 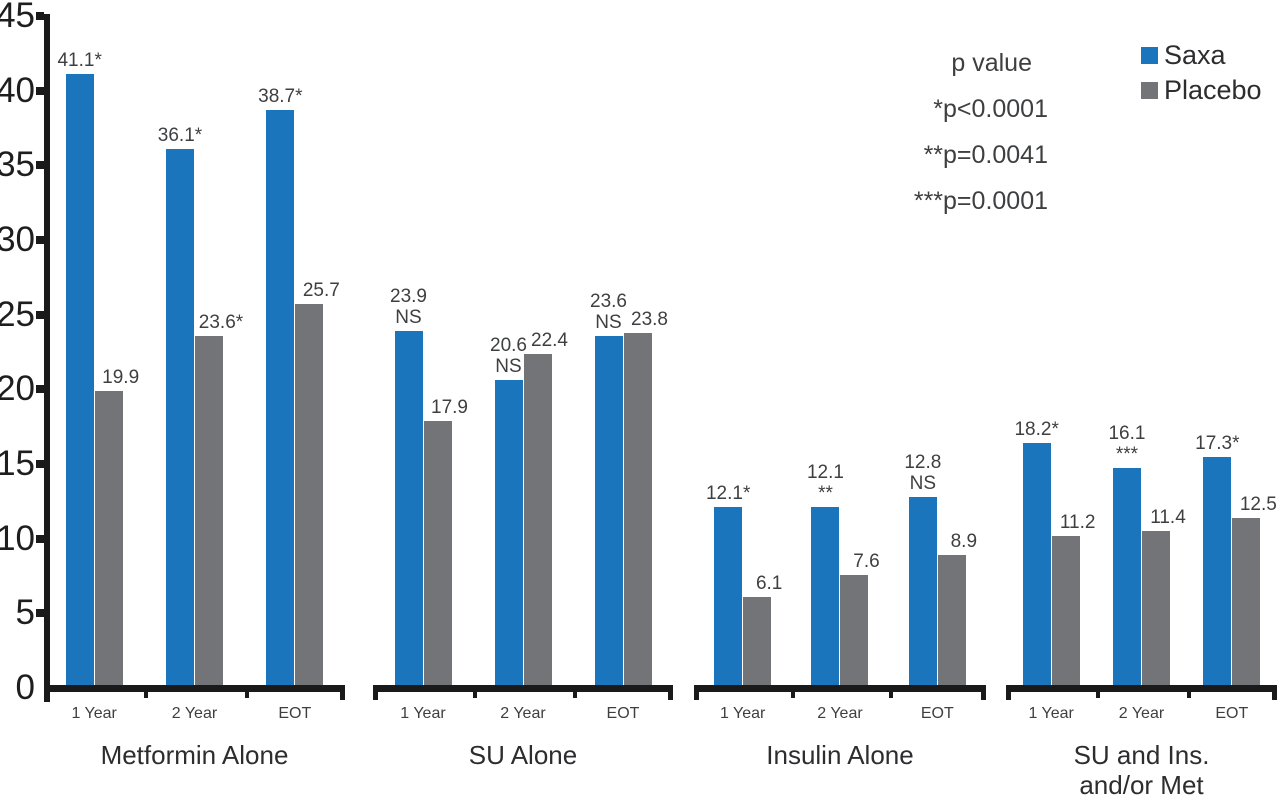 What do you see at coordinates (17, 314) in the screenshot?
I see `y-tick-label: 25` at bounding box center [17, 314].